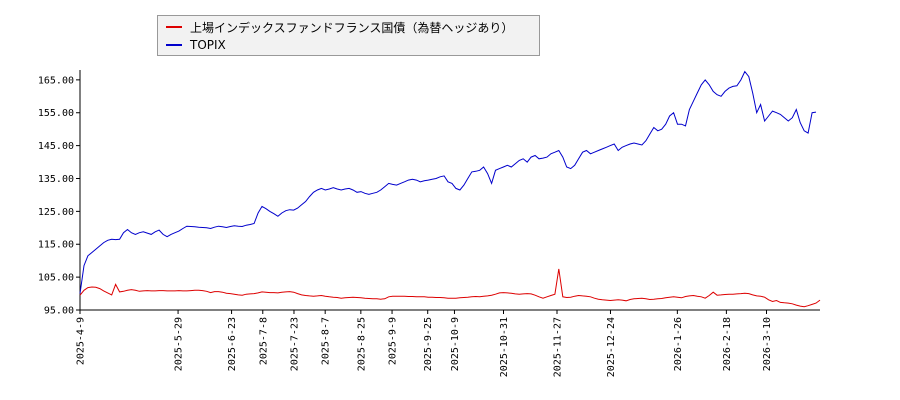  I want to click on x-tick-label: 2025-5-29, so click(179, 344).